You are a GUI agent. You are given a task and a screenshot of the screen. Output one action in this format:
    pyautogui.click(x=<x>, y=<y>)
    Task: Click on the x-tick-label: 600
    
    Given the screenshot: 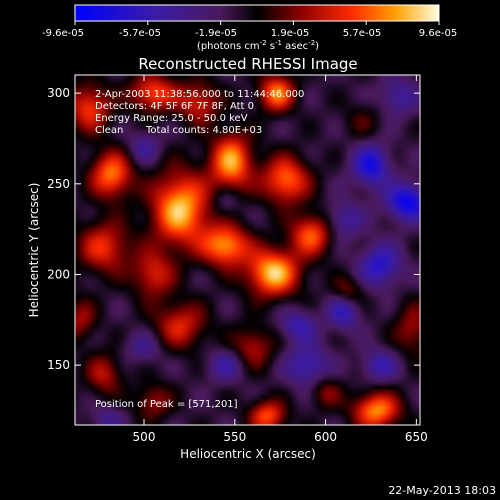 What is the action you would take?
    pyautogui.click(x=325, y=437)
    